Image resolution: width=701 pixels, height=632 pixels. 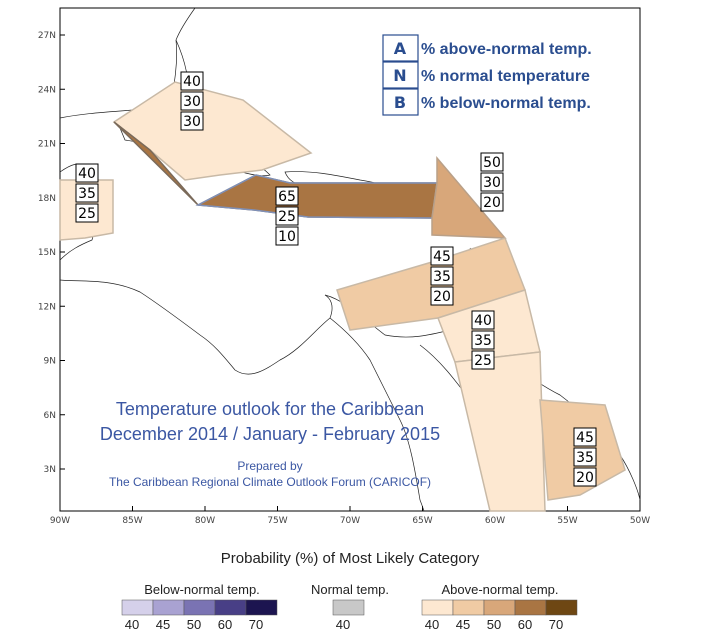 I want to click on scale-title: Probability (%) of Most Likely Category, so click(x=350, y=558).